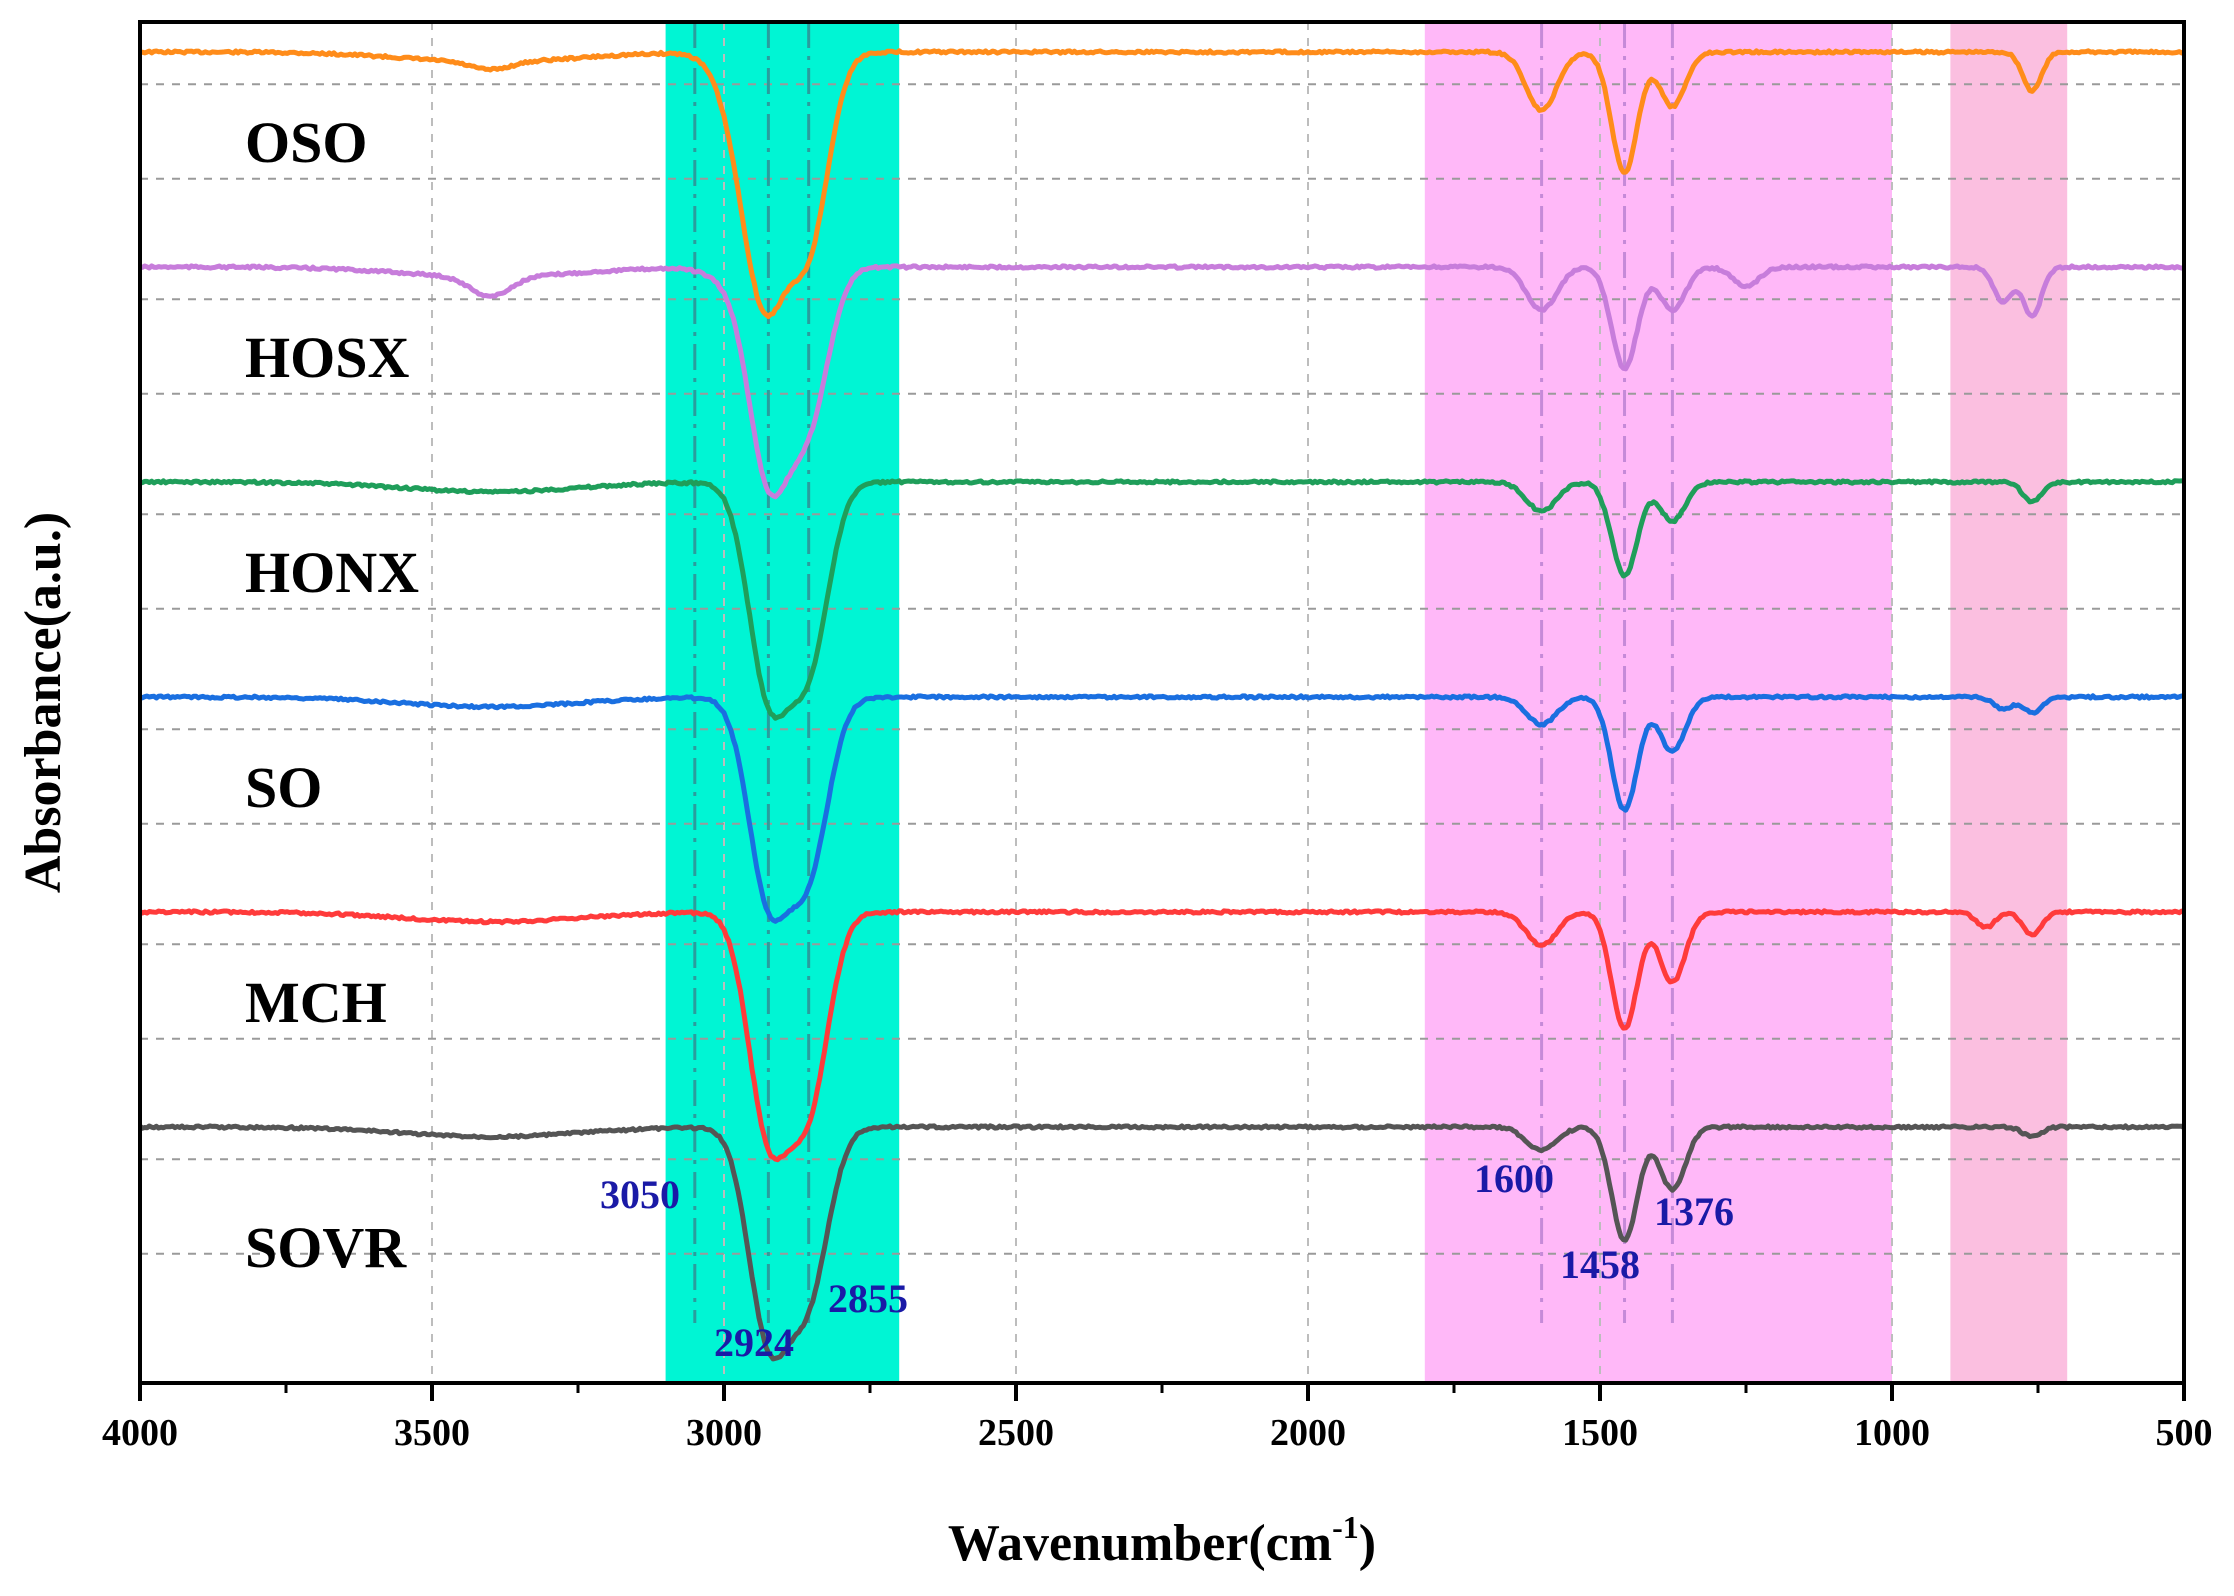 The height and width of the screenshot is (1596, 2234). I want to click on x-axis-title: Wavenumber(cm-1), so click(1162, 1540).